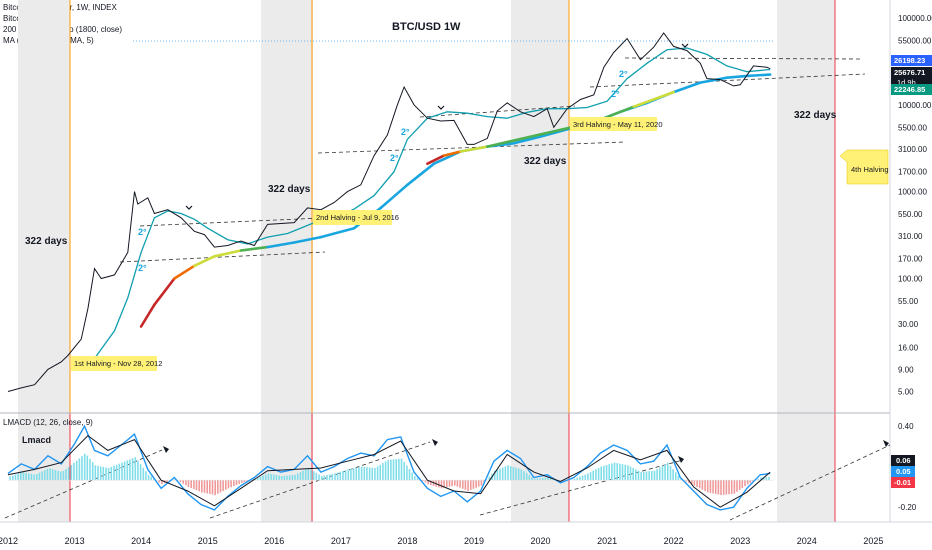 The image size is (932, 550). Describe the element at coordinates (907, 507) in the screenshot. I see `lmacd-tick-1: -0.20` at that location.